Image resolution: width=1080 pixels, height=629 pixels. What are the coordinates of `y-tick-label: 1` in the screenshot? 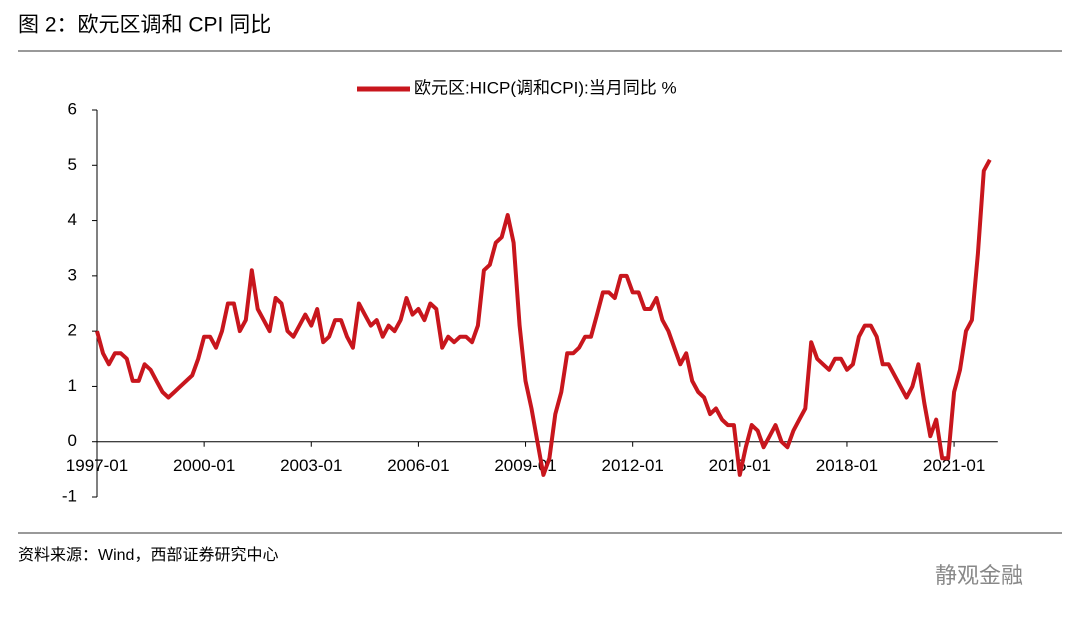 It's located at (72, 385).